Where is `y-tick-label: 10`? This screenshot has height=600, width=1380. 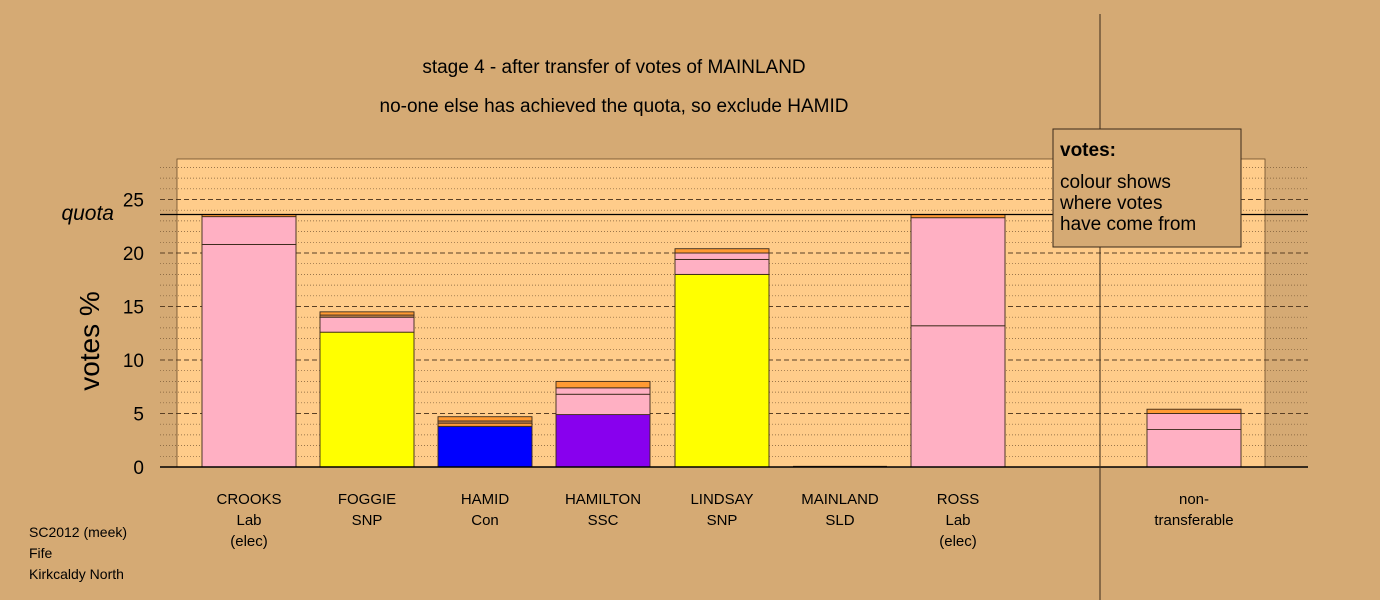
y-tick-label: 10 is located at coordinates (133, 361).